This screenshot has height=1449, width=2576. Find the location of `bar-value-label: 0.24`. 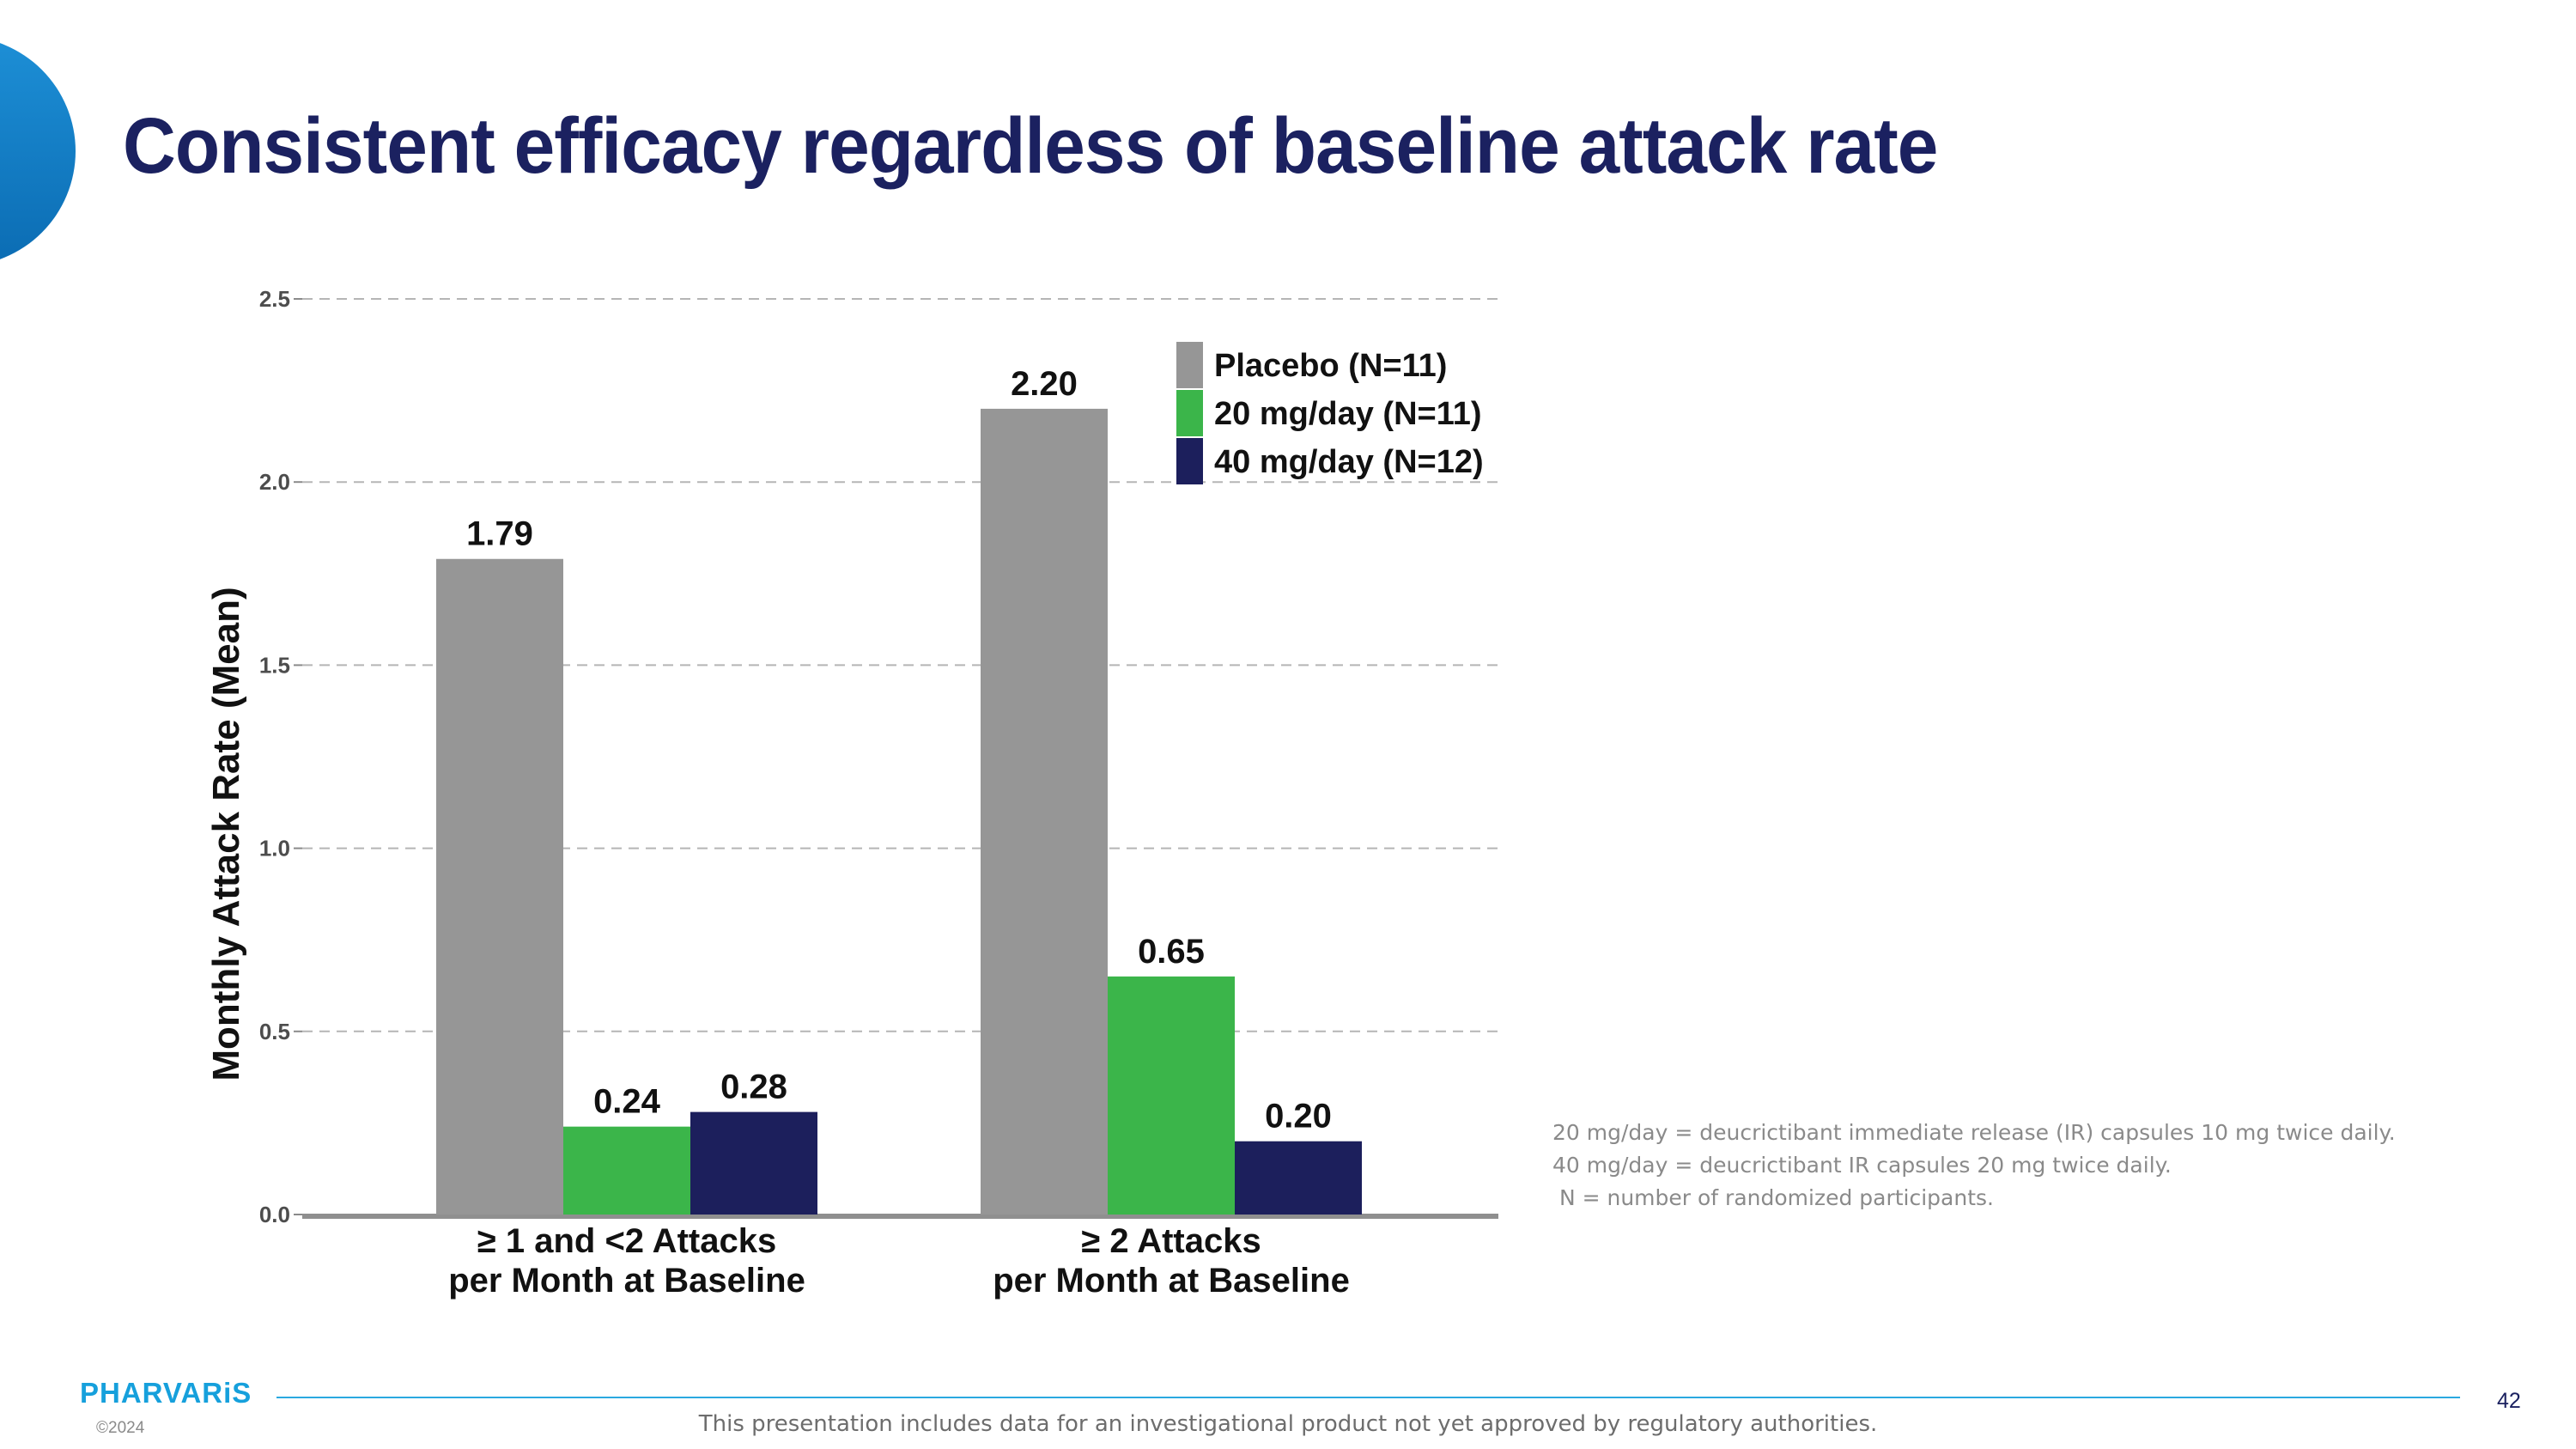

bar-value-label: 0.24 is located at coordinates (627, 1102).